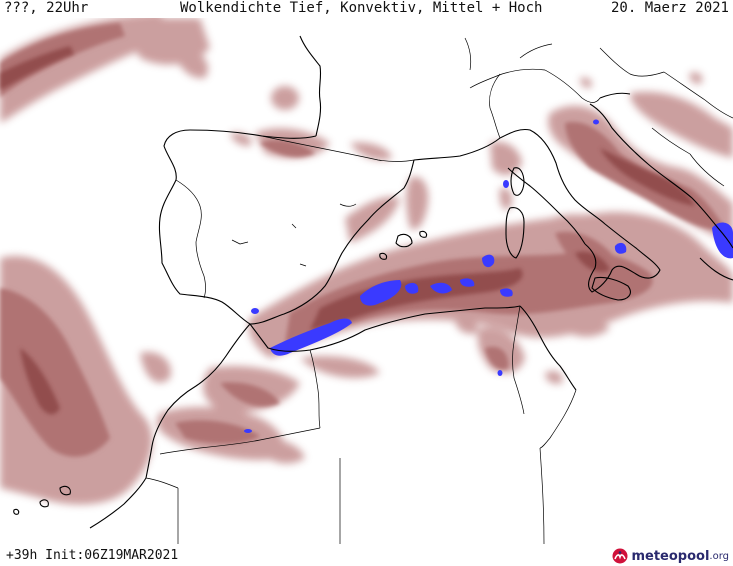 This screenshot has height=566, width=733. Describe the element at coordinates (669, 8) in the screenshot. I see `valid-date-label: 20. Maerz 2021` at that location.